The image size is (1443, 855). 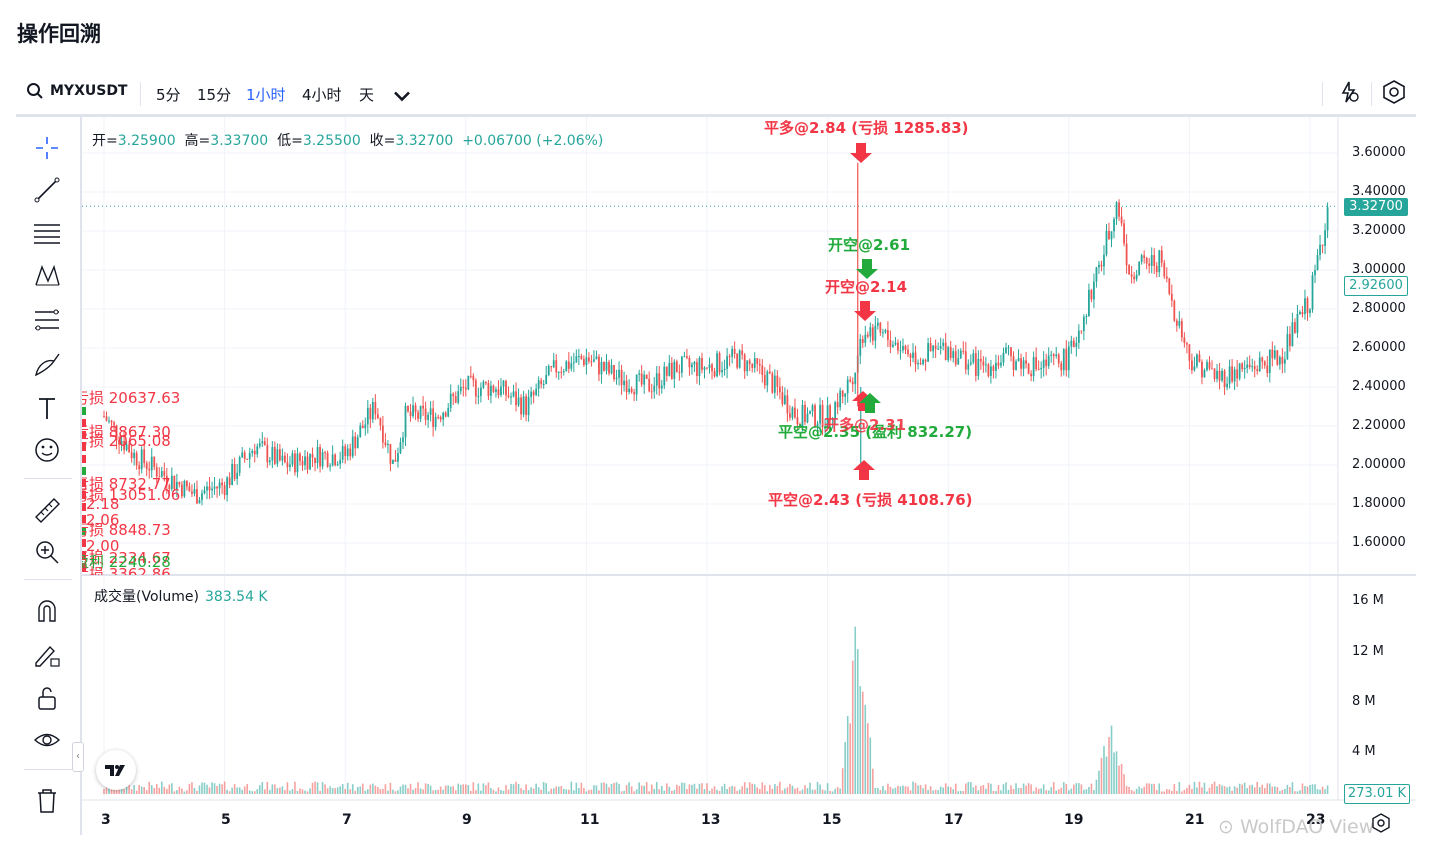 I want to click on zoom-in-icon, so click(x=47, y=552).